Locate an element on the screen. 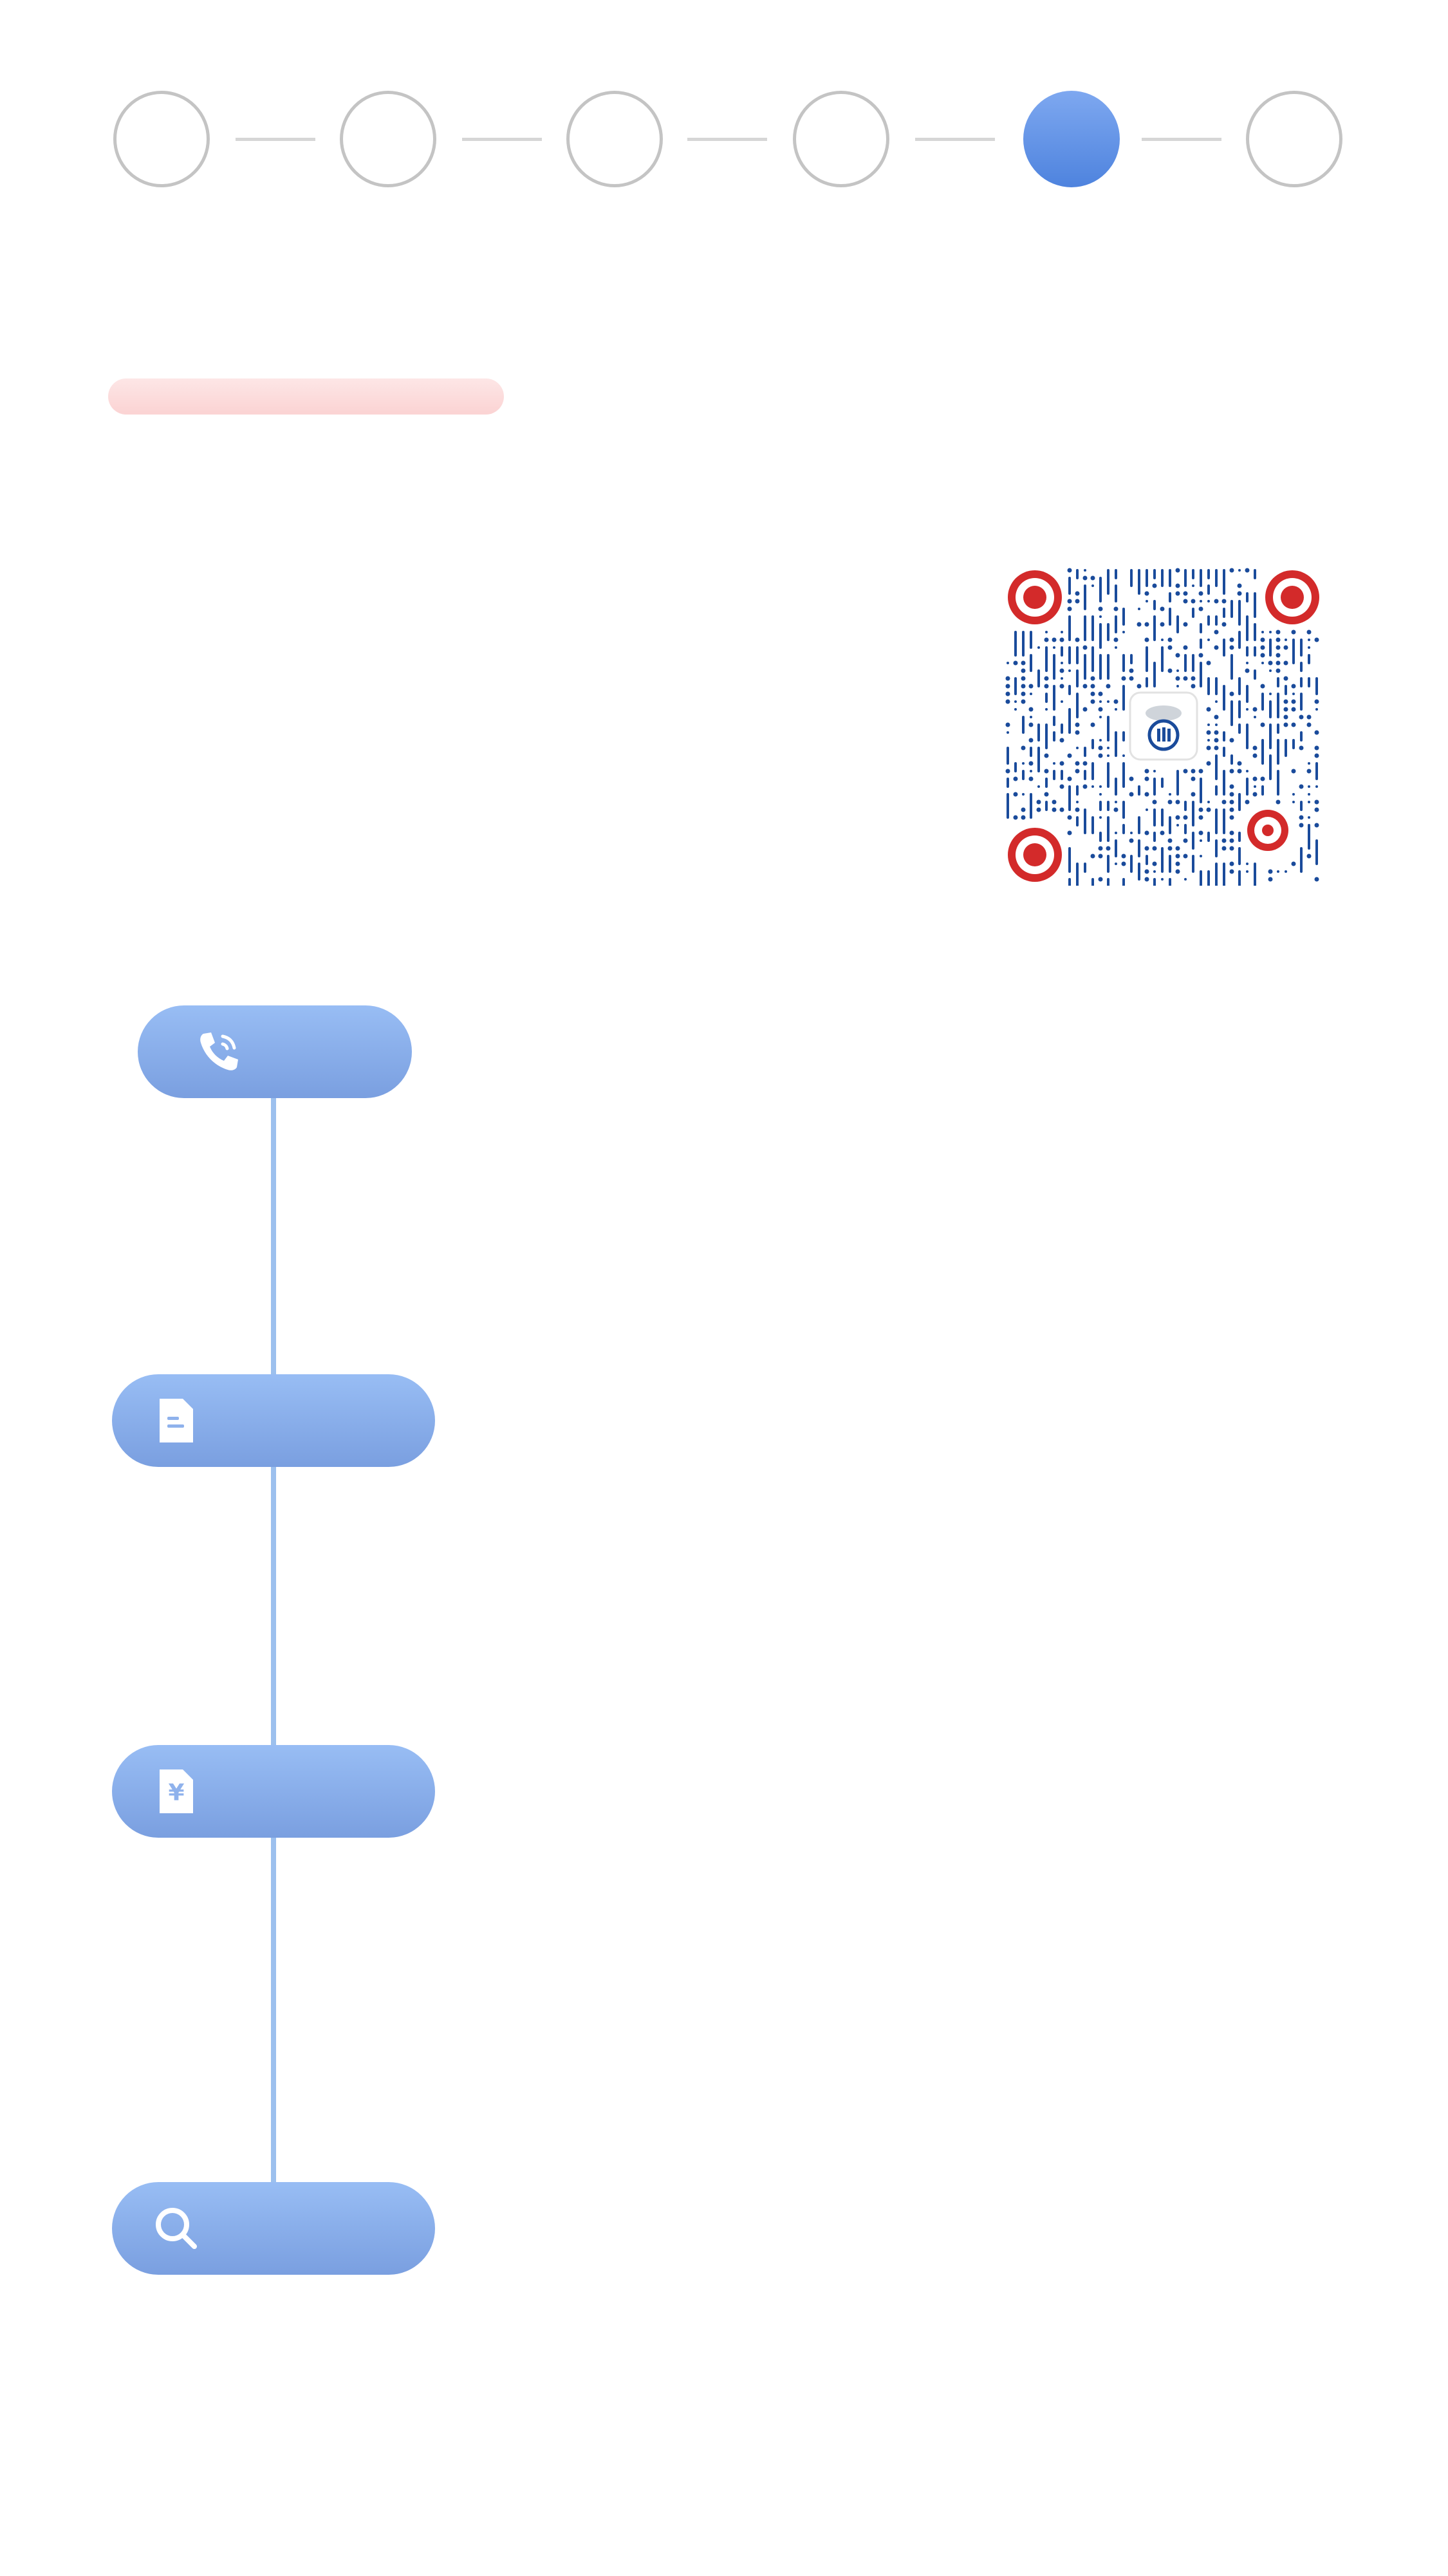 The width and height of the screenshot is (1448, 2576). timeline-item-payment: ¥ is located at coordinates (273, 1791).